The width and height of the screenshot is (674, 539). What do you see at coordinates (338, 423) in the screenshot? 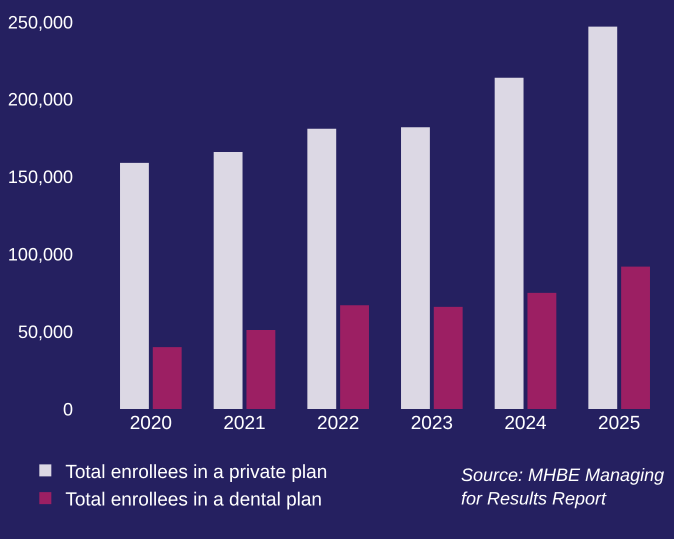
I see `x-tick-label: 2022` at bounding box center [338, 423].